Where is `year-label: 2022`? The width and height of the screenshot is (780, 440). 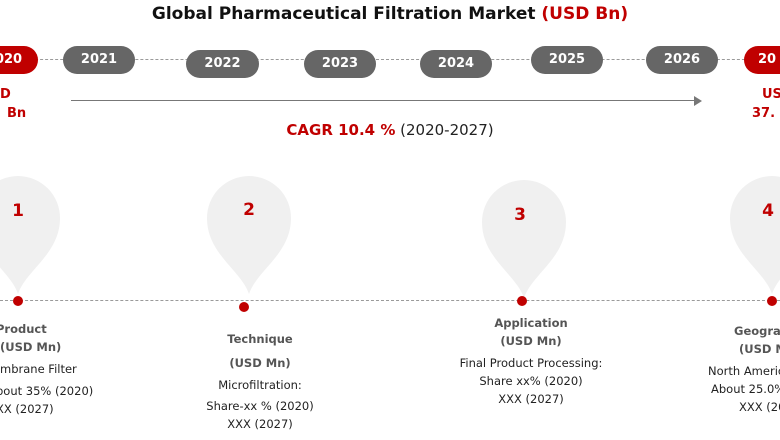 year-label: 2022 is located at coordinates (222, 63).